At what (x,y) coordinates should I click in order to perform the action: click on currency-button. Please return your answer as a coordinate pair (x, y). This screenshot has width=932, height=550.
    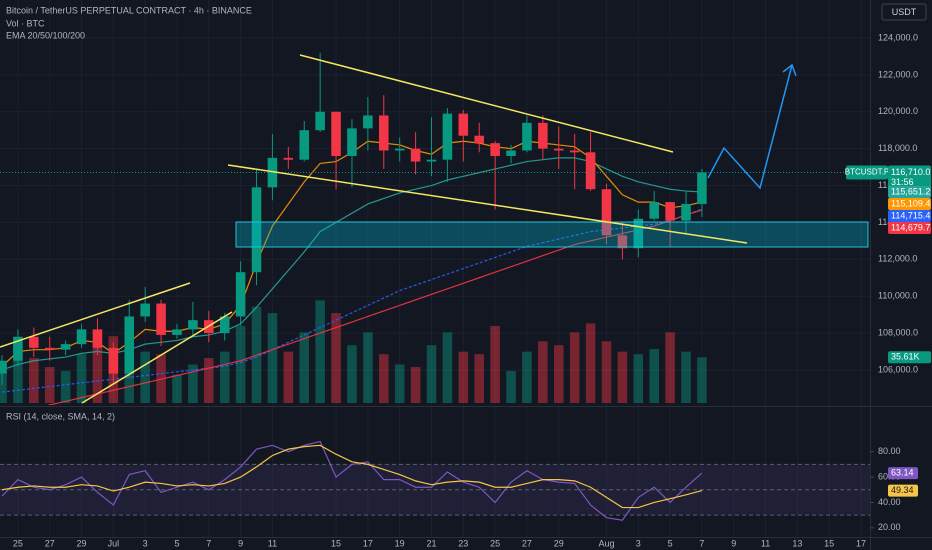
    Looking at the image, I should click on (904, 12).